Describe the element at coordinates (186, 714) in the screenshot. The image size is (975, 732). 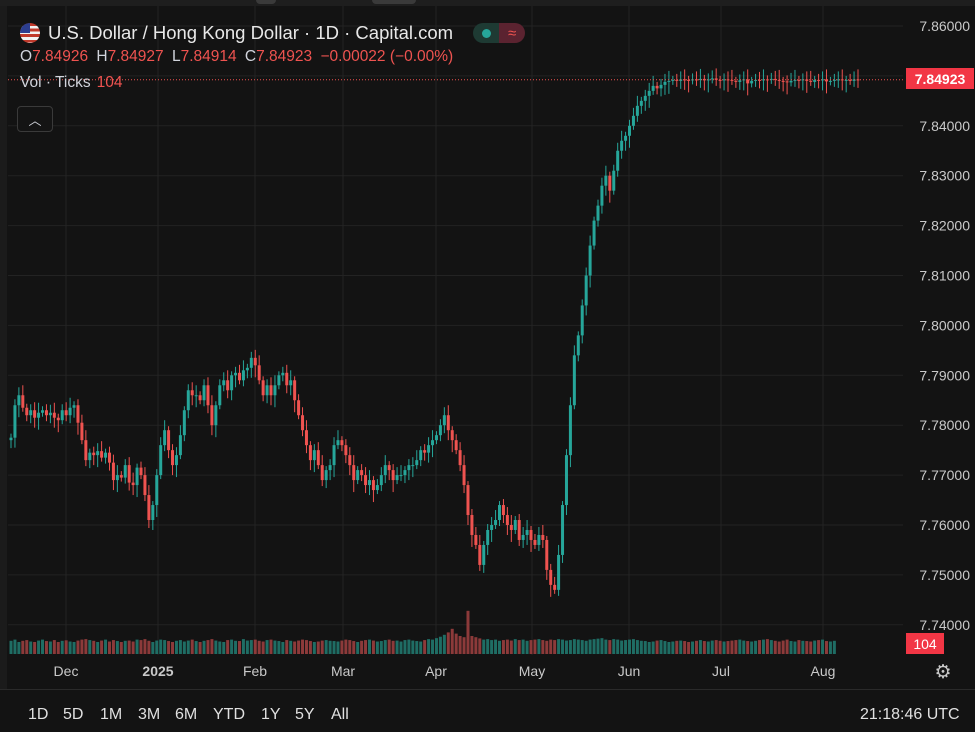
I see `range-6m-button: 6M` at that location.